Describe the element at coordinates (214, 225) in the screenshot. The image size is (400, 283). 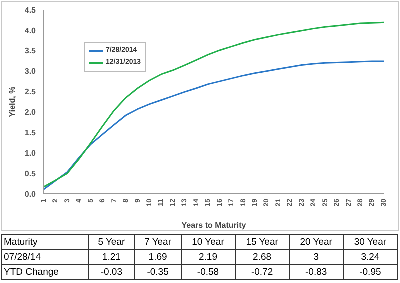
I see `x-axis-title: Years to Maturity` at that location.